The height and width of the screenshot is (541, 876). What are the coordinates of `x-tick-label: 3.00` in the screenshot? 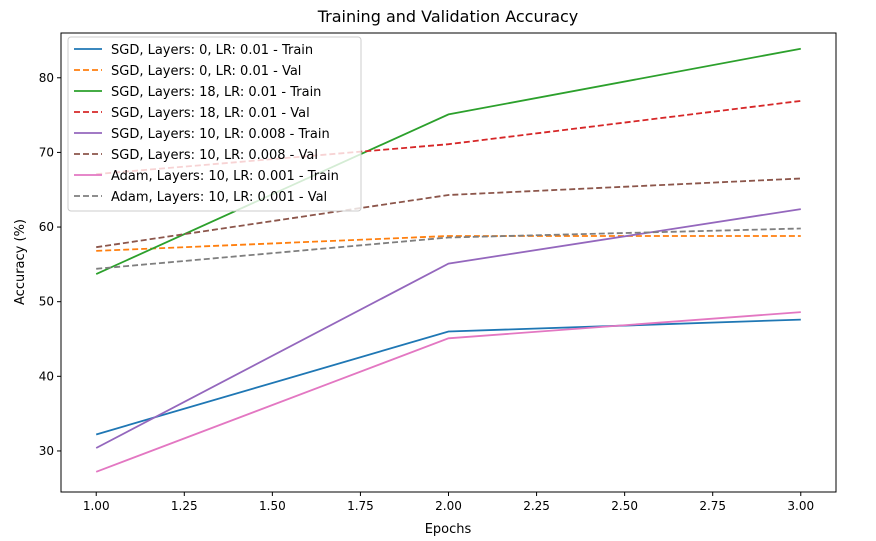 It's located at (800, 506).